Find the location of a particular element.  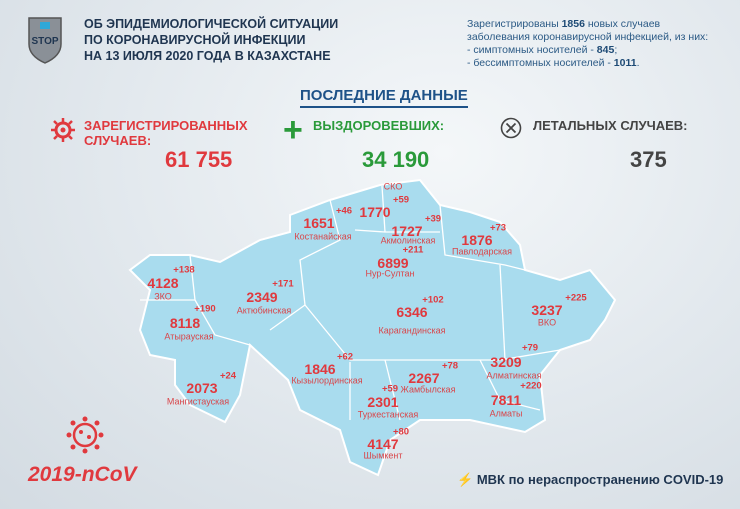

footer: ⚡ МВК по нераспространению COVID-19 is located at coordinates (590, 480).